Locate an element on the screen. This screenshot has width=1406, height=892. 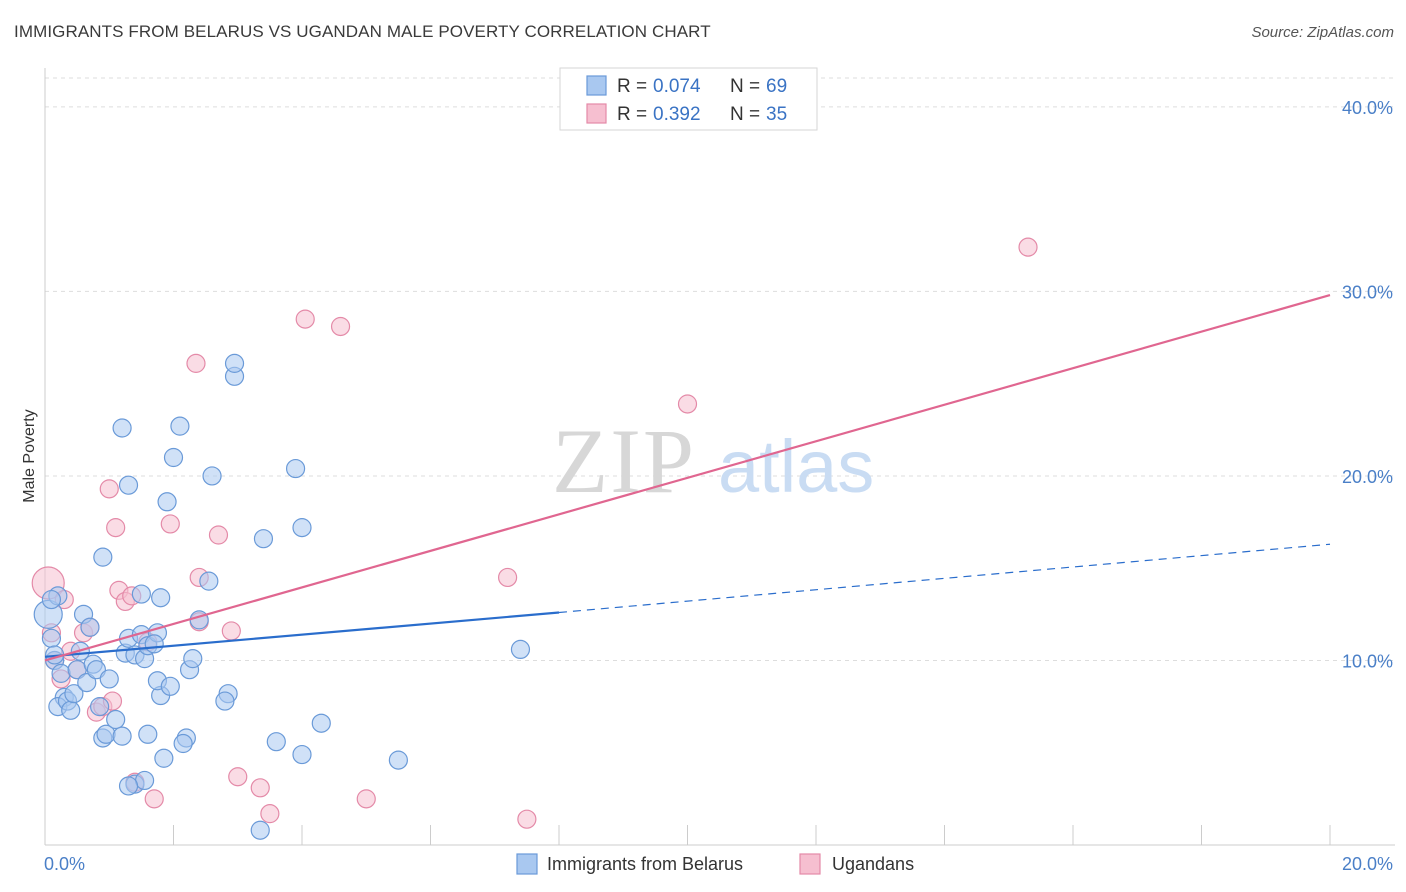
legend-swatch-blue is located at coordinates (596, 85).